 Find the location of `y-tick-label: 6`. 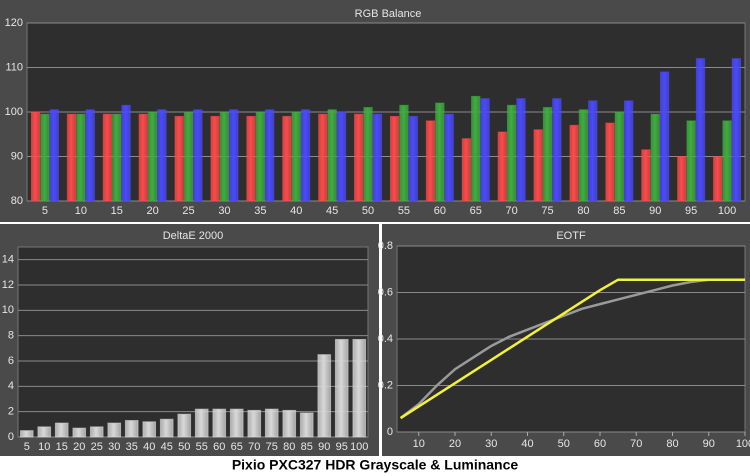

y-tick-label: 6 is located at coordinates (11, 361).